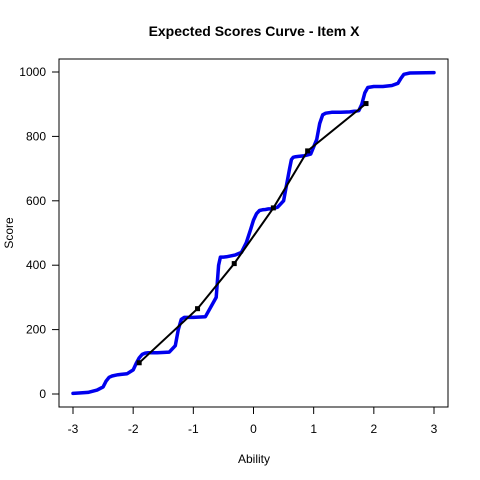  Describe the element at coordinates (9, 233) in the screenshot. I see `y-axis-label: Score` at that location.